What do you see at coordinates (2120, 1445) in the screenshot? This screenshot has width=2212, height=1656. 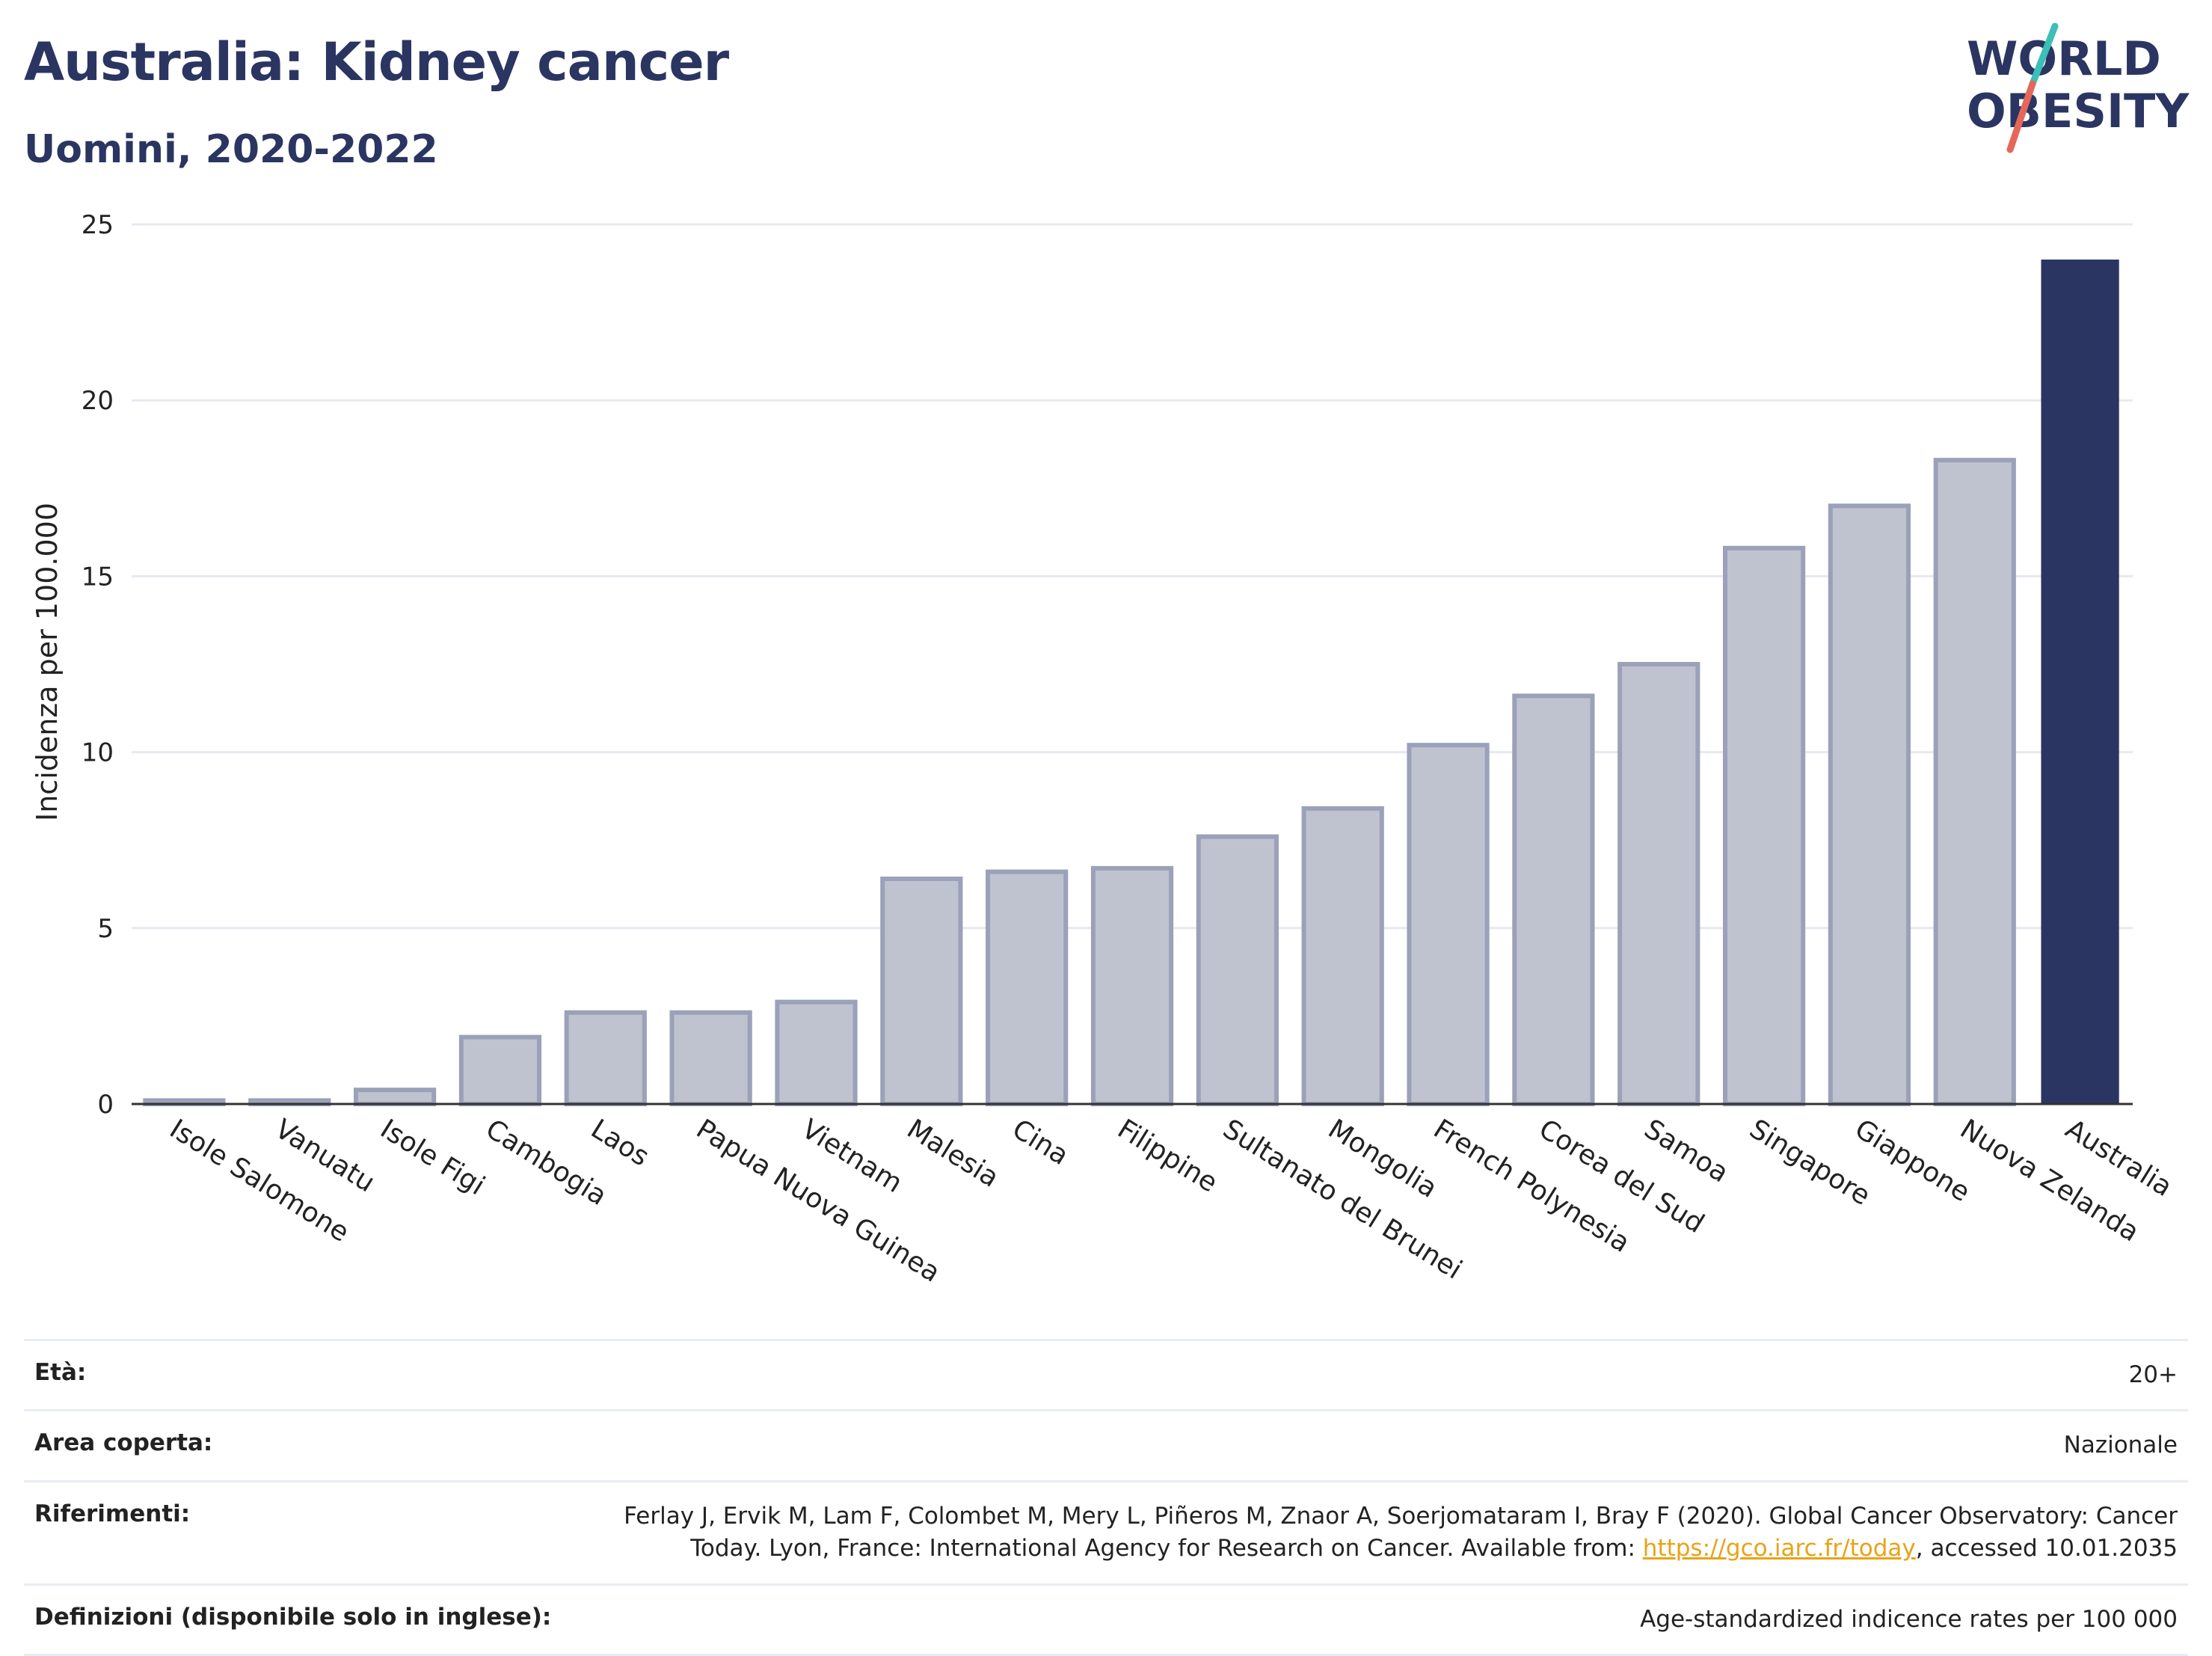 I see `area-value: Nazionale` at bounding box center [2120, 1445].